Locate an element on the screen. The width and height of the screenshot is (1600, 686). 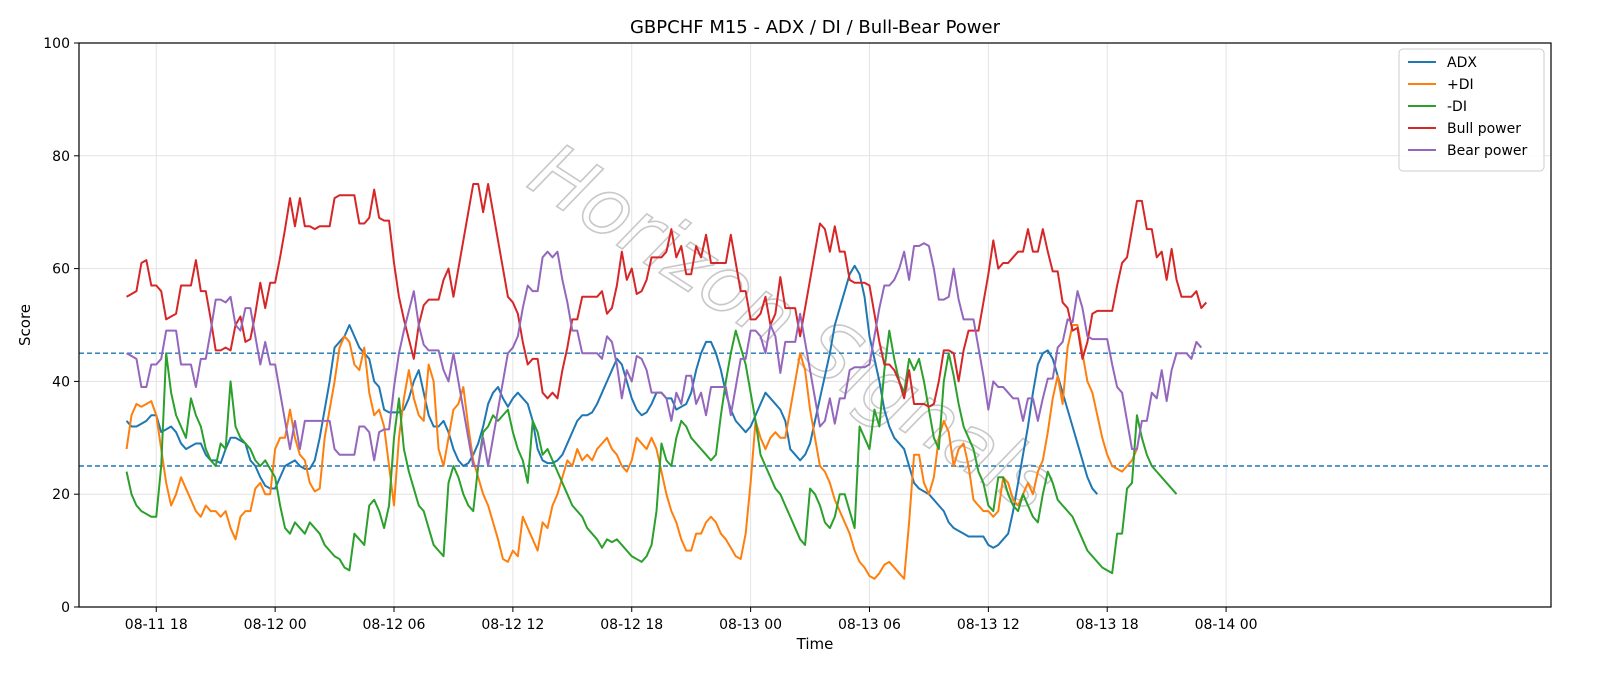
y-tick-label: 40 is located at coordinates (61, 382).